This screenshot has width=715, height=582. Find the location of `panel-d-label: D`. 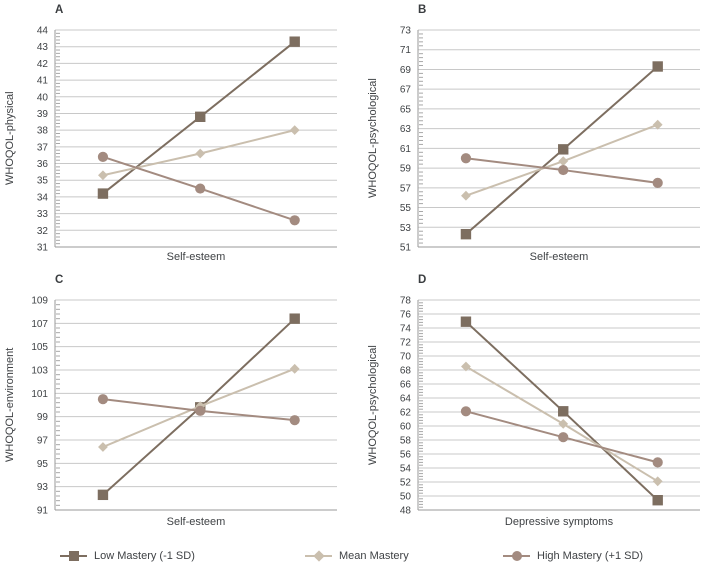

panel-d-label: D is located at coordinates (422, 280).